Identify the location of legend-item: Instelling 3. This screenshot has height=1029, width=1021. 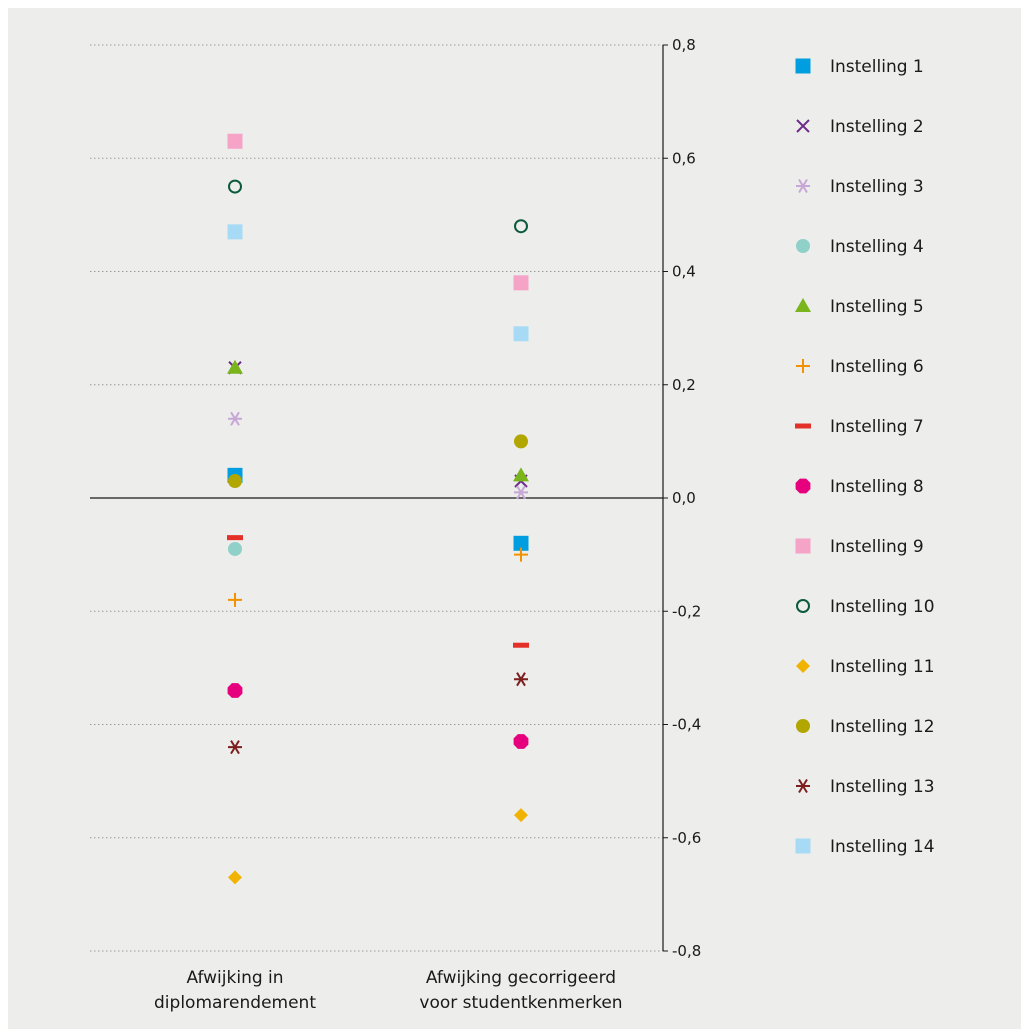
(860, 187).